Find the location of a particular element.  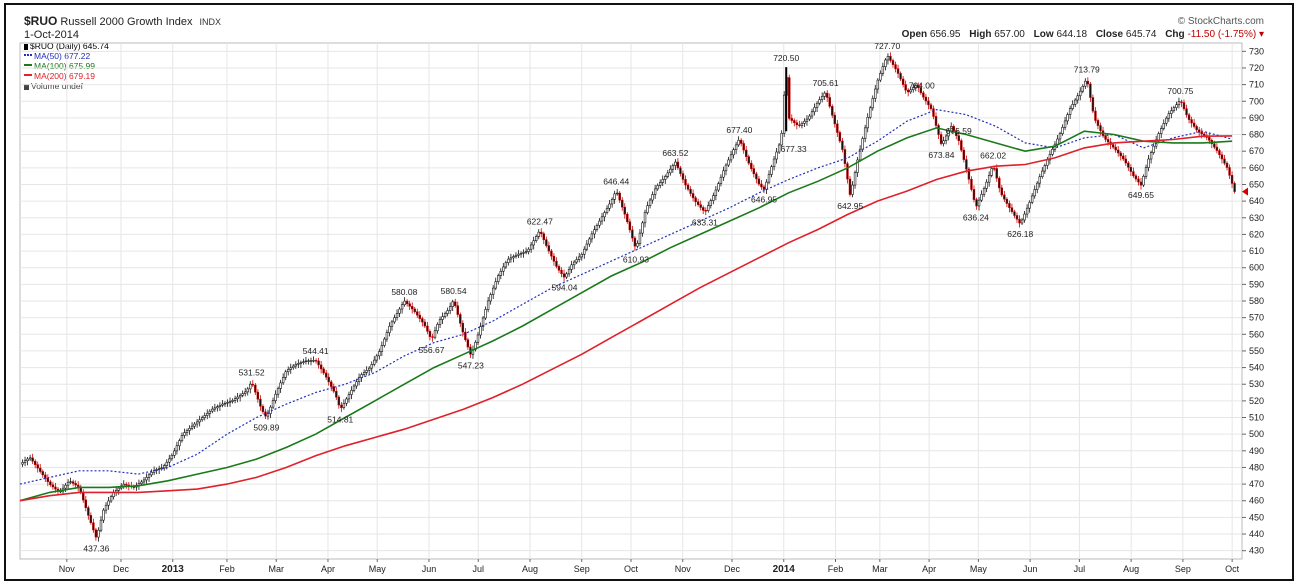

last-price-marker is located at coordinates (1245, 191).